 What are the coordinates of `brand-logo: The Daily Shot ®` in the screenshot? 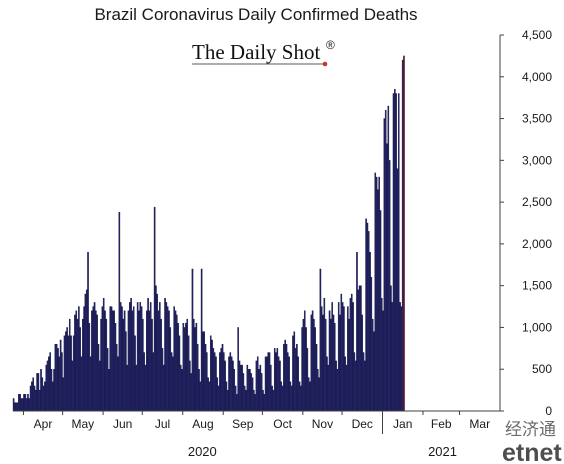 It's located at (263, 52).